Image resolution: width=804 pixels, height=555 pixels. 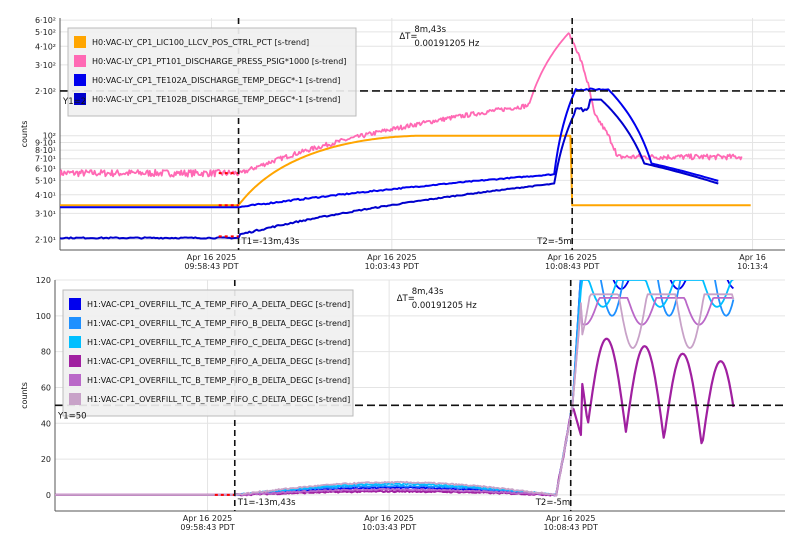 I want to click on y-tick-label: 40, so click(x=46, y=423).